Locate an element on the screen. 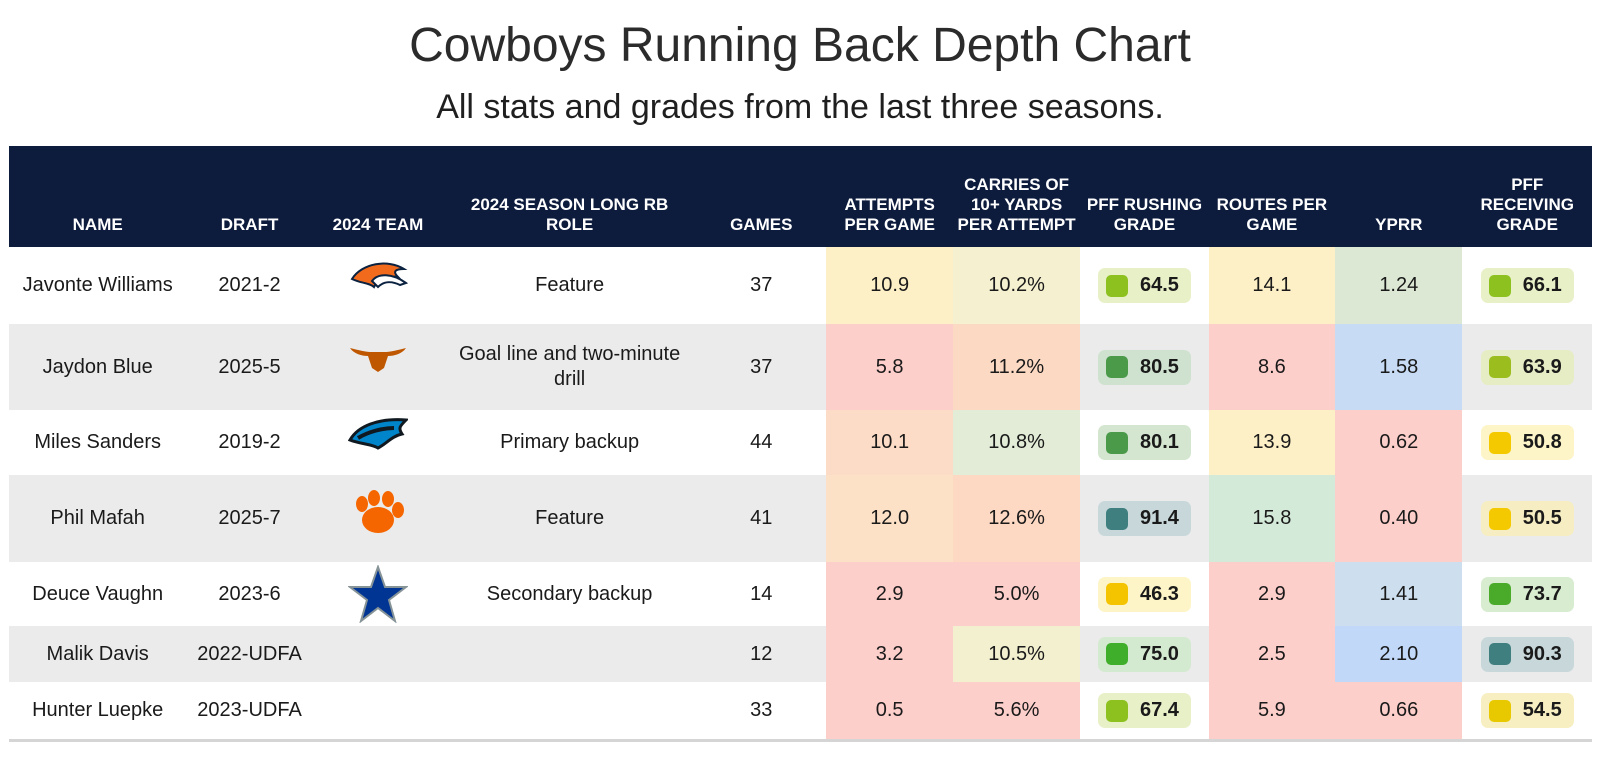 This screenshot has width=1600, height=759. receiving-grade-value: 66.1 is located at coordinates (1542, 285).